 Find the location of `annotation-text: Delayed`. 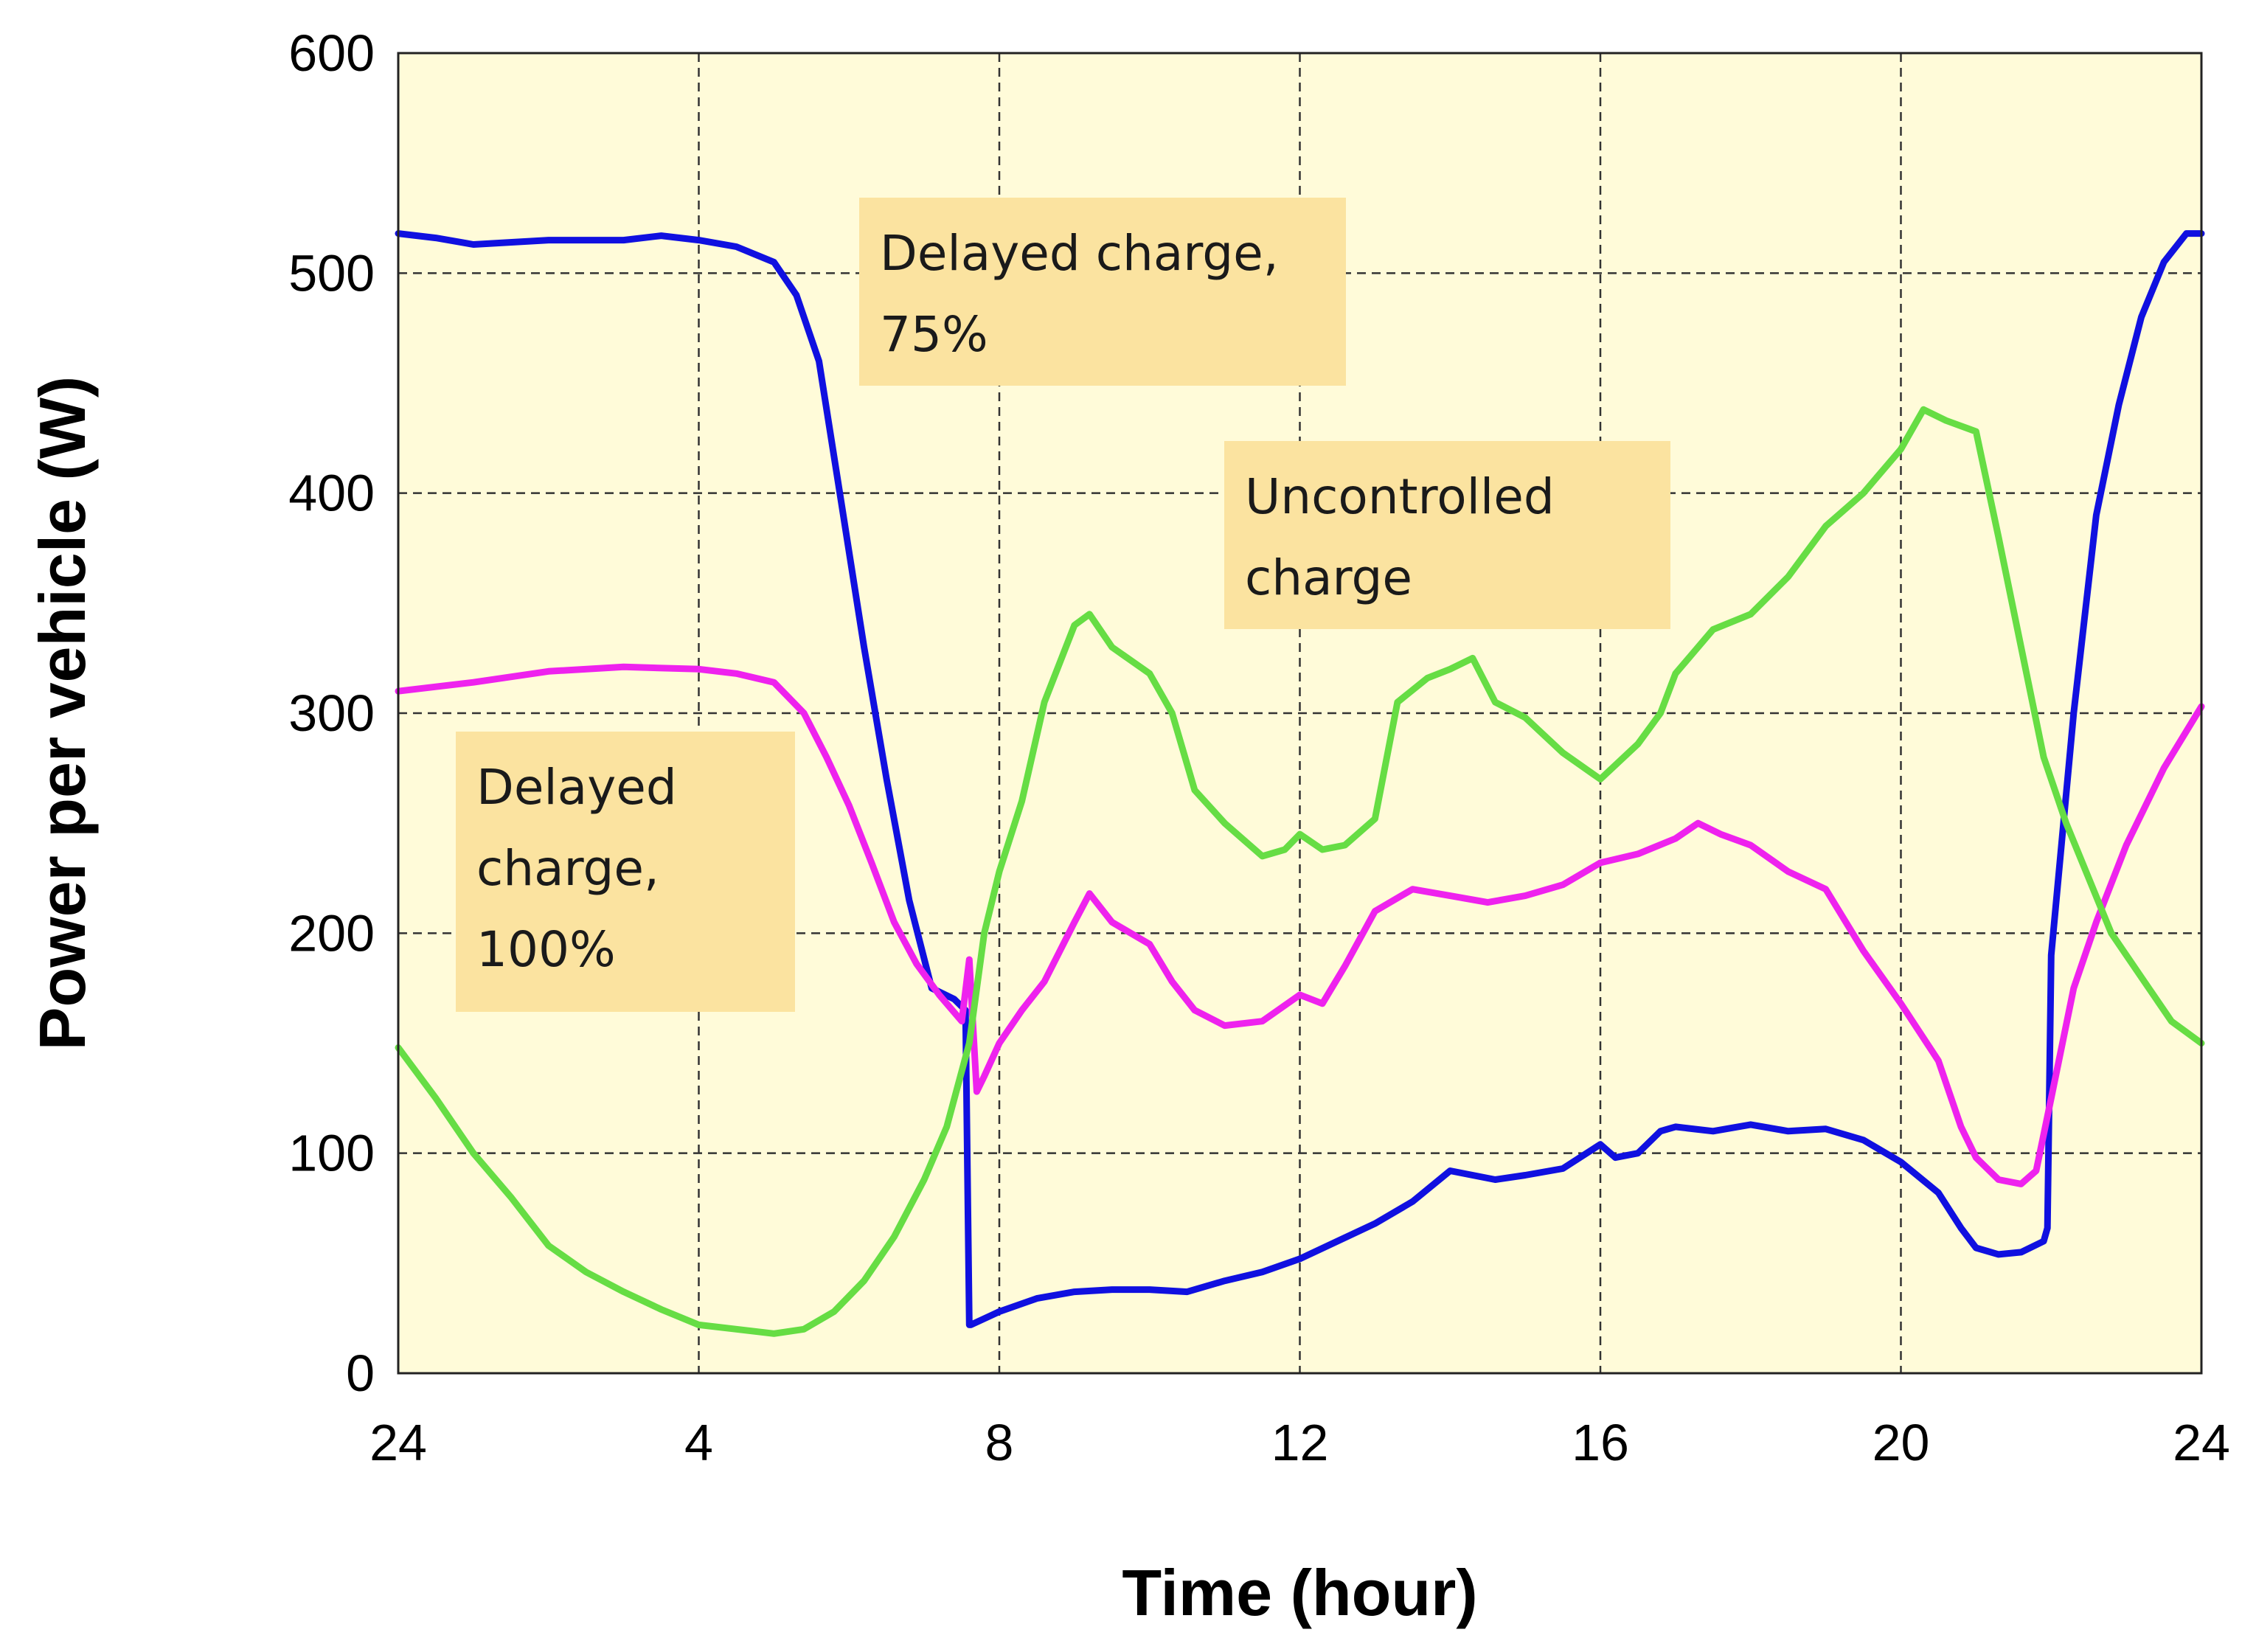

annotation-text: Delayed is located at coordinates (576, 787).